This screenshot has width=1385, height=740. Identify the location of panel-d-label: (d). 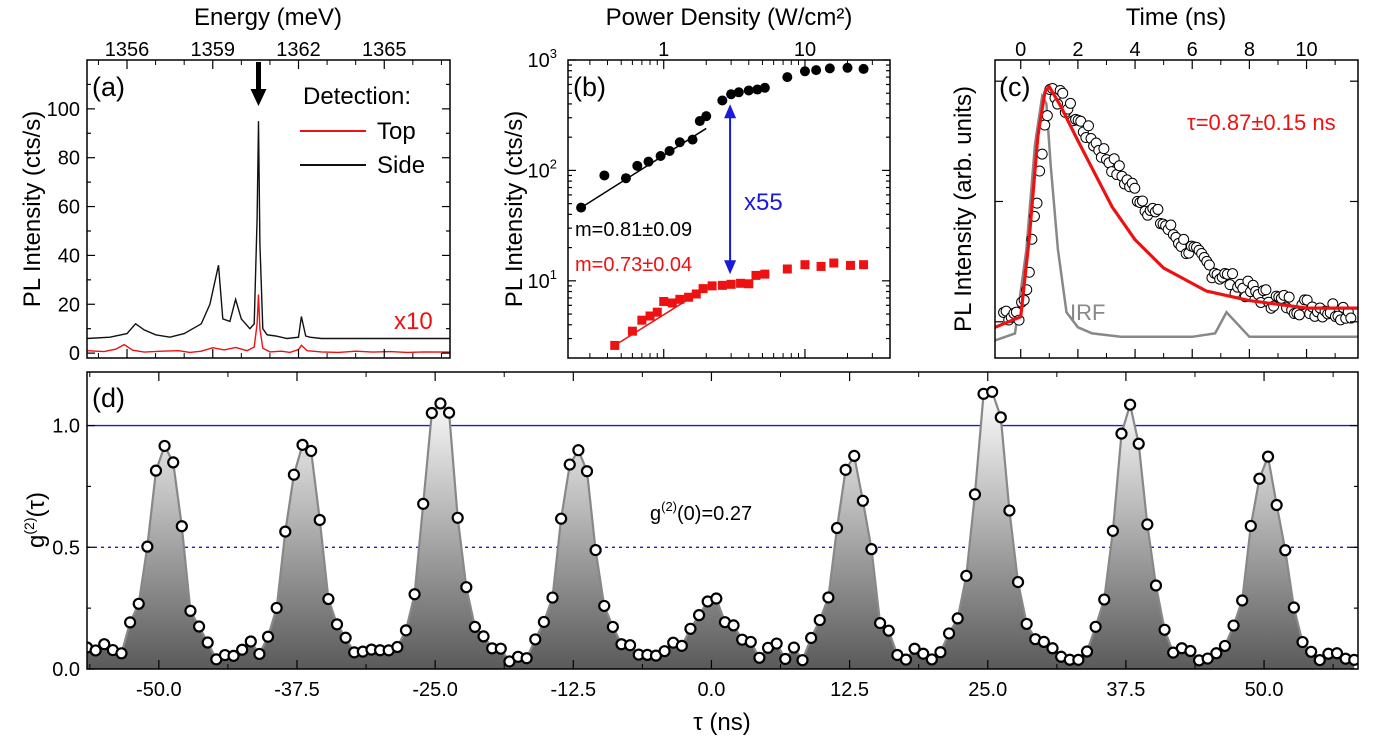
(108, 398).